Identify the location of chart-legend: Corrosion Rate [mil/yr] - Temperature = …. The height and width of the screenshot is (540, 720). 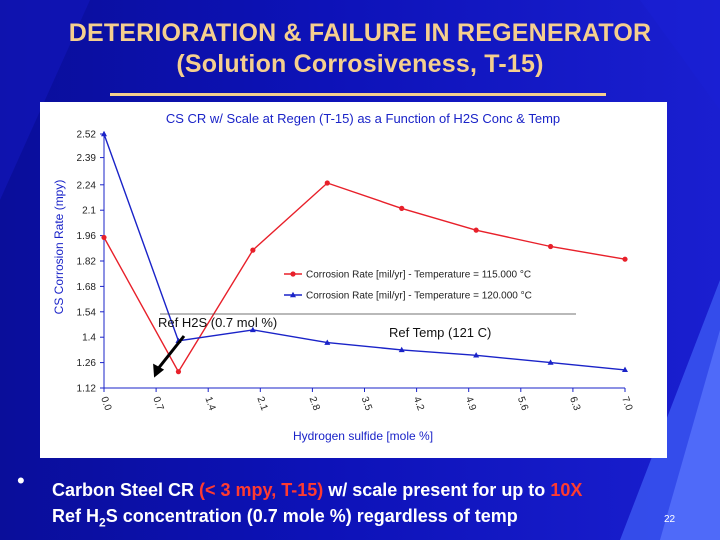
(408, 286).